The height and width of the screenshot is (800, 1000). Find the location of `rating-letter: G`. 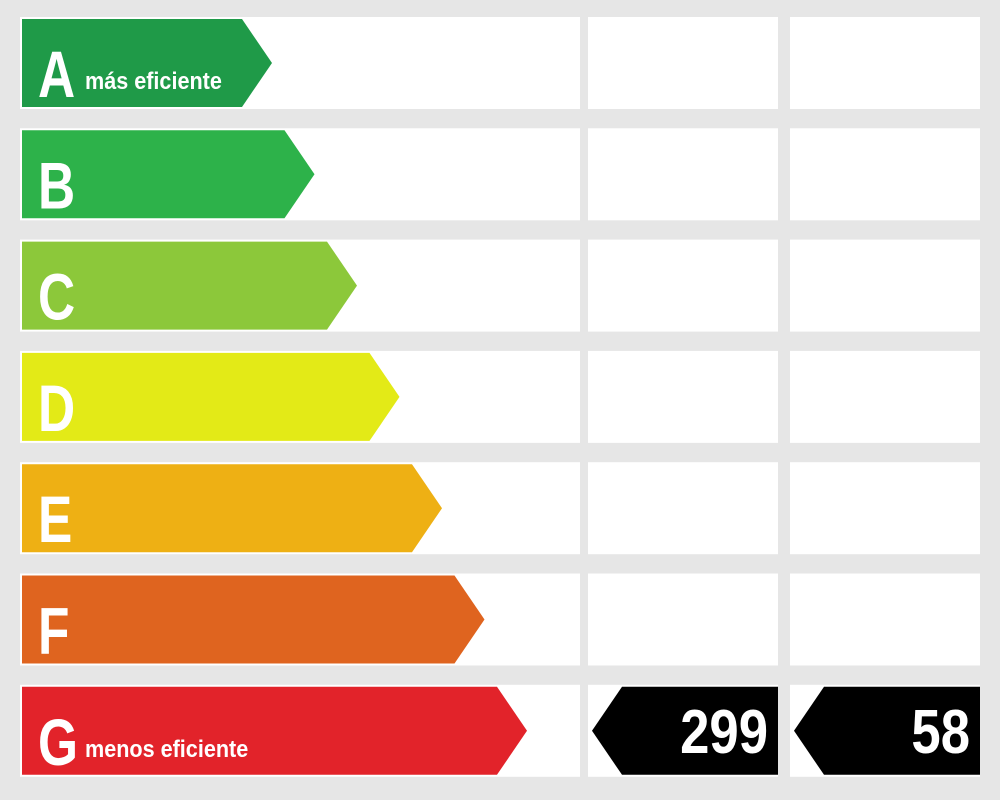

rating-letter: G is located at coordinates (58, 742).